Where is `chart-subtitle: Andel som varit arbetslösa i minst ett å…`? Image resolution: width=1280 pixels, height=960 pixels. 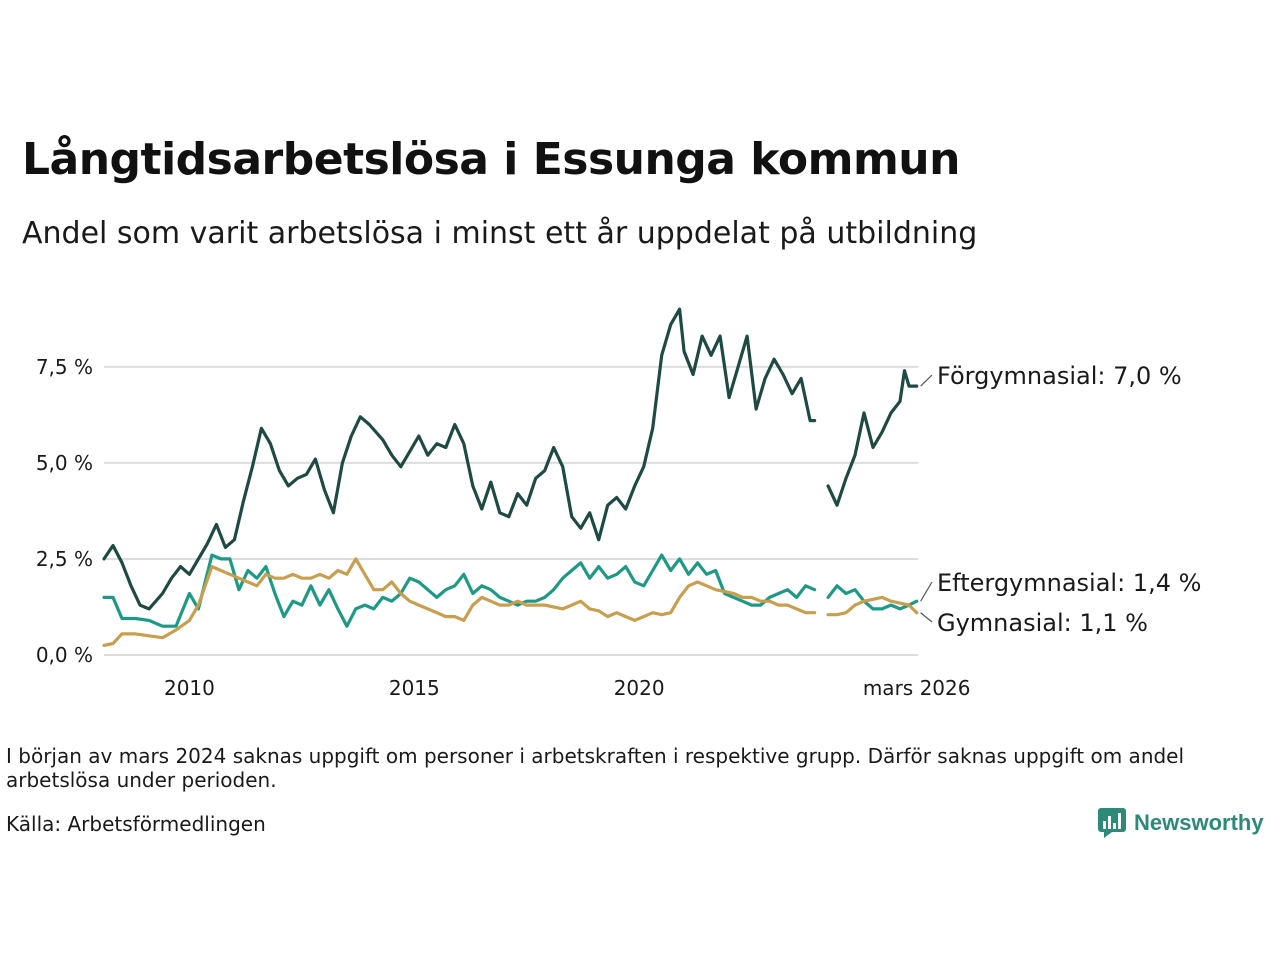
chart-subtitle: Andel som varit arbetslösa i minst ett å… is located at coordinates (500, 233).